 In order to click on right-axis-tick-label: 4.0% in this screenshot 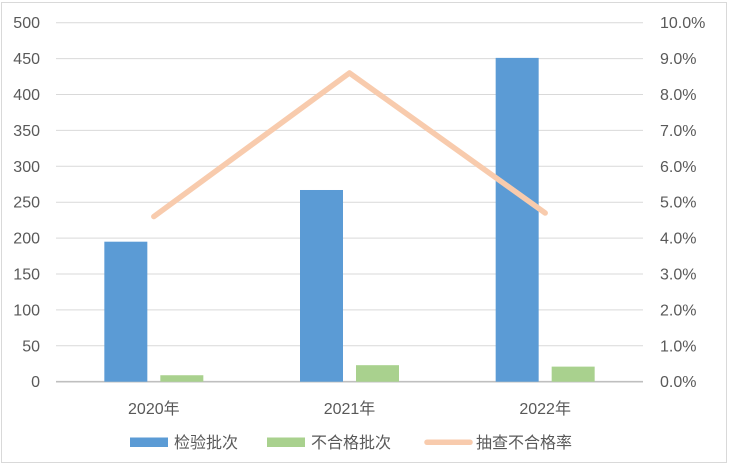, I will do `click(678, 239)`.